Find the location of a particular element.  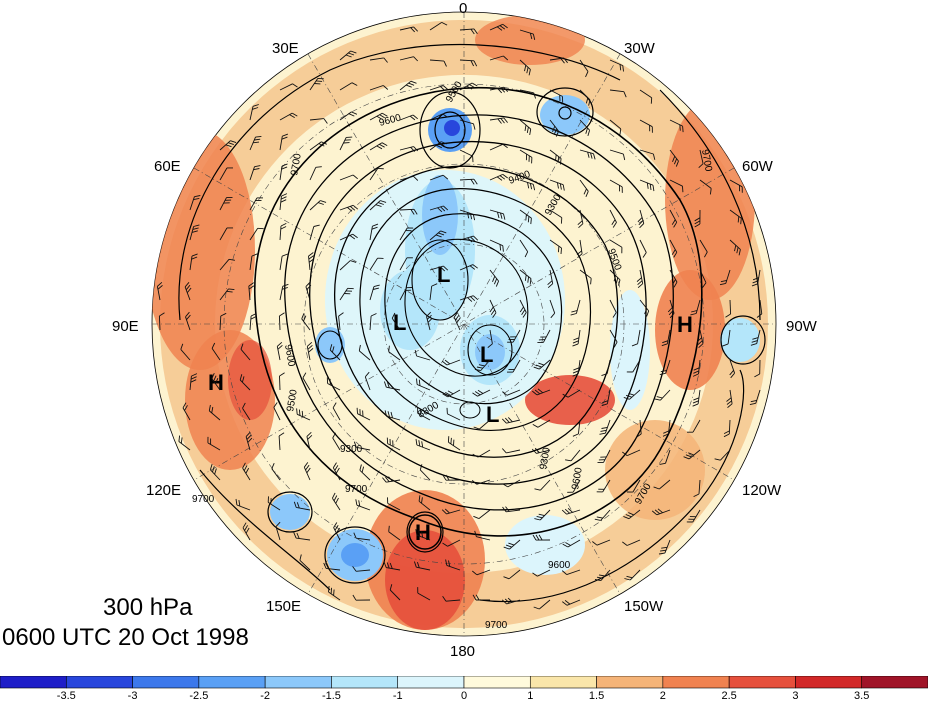

contour-label: 9500 is located at coordinates (292, 400).